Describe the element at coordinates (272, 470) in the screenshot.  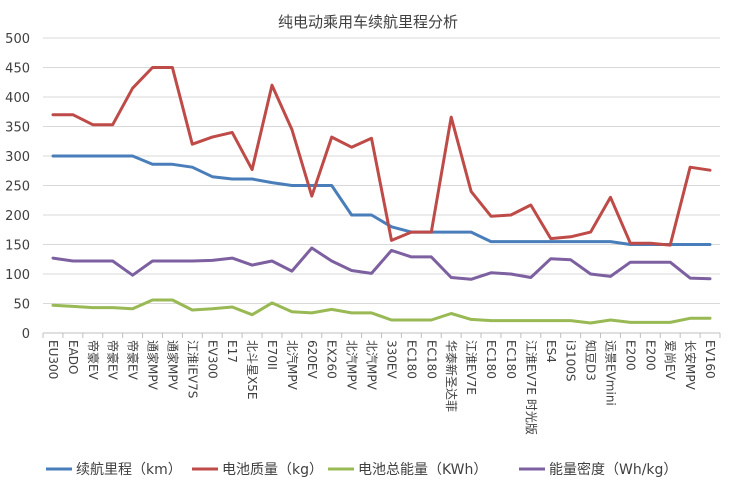
I see `legend-label: 电池质量（kg）` at that location.